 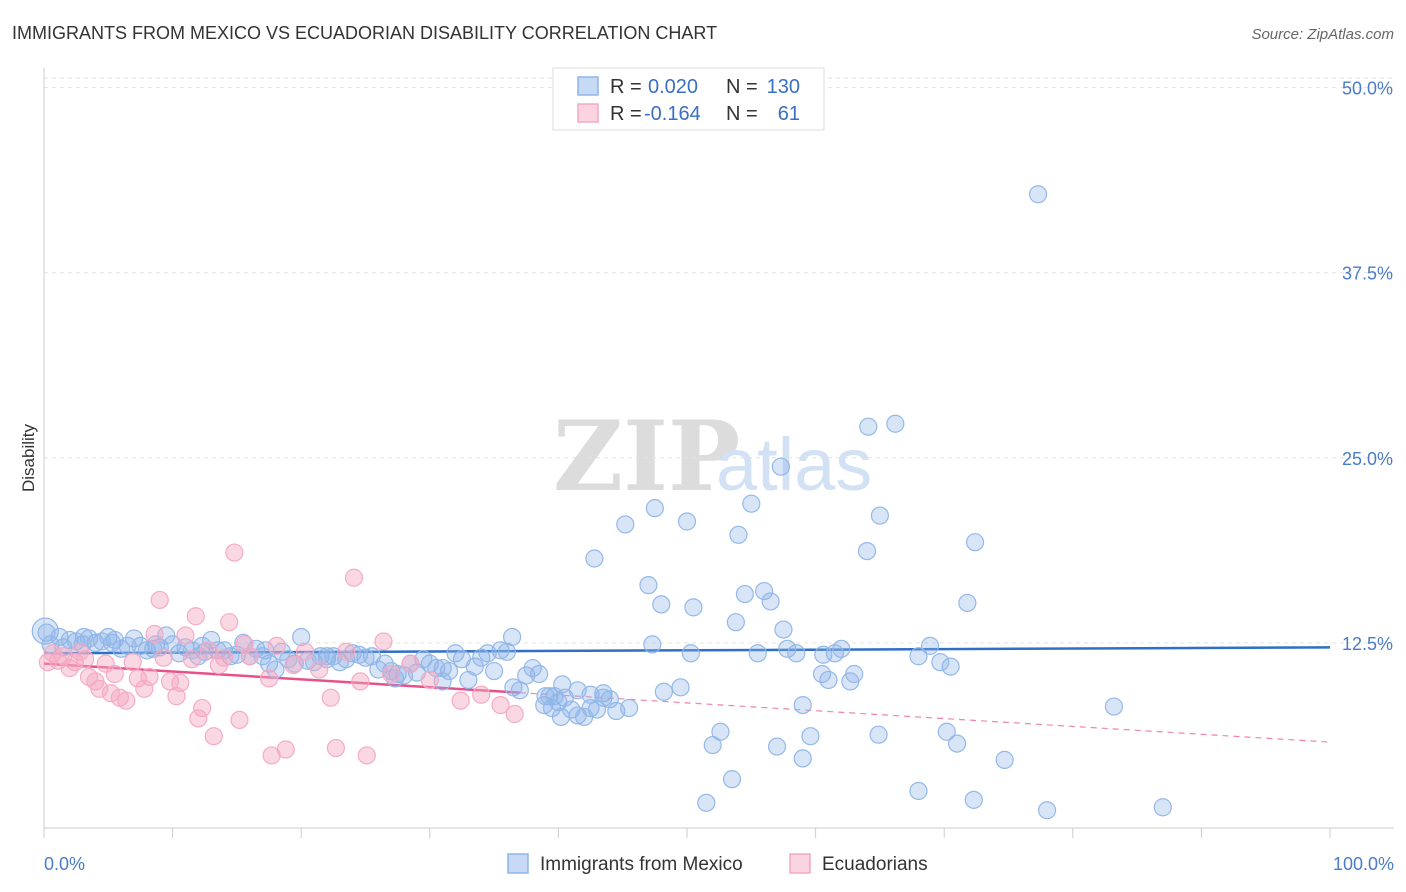 I want to click on y-tick-label-0: 12.5%, so click(x=1367, y=644).